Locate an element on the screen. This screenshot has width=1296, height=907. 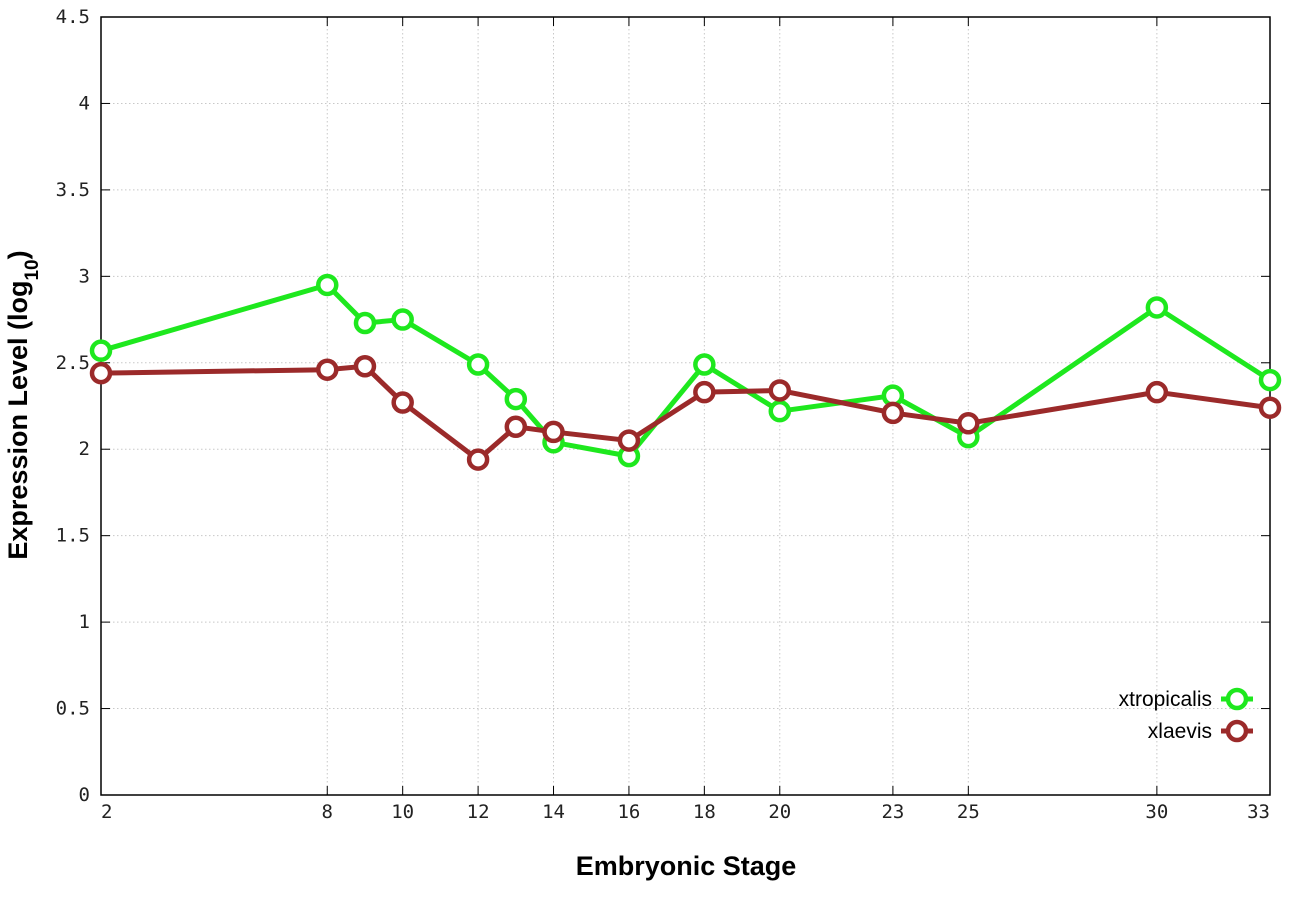
y-tick-label: 3 is located at coordinates (84, 276).